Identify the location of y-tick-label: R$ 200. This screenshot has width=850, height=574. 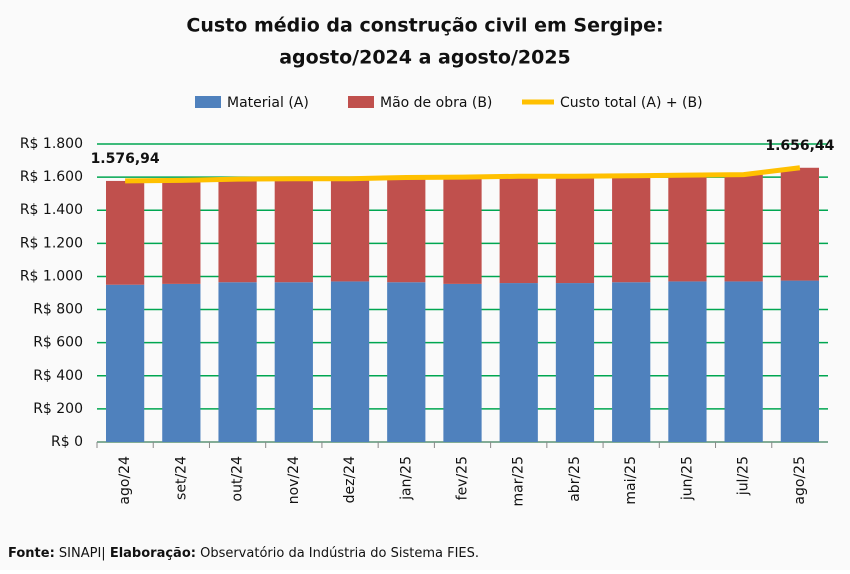
(58, 409).